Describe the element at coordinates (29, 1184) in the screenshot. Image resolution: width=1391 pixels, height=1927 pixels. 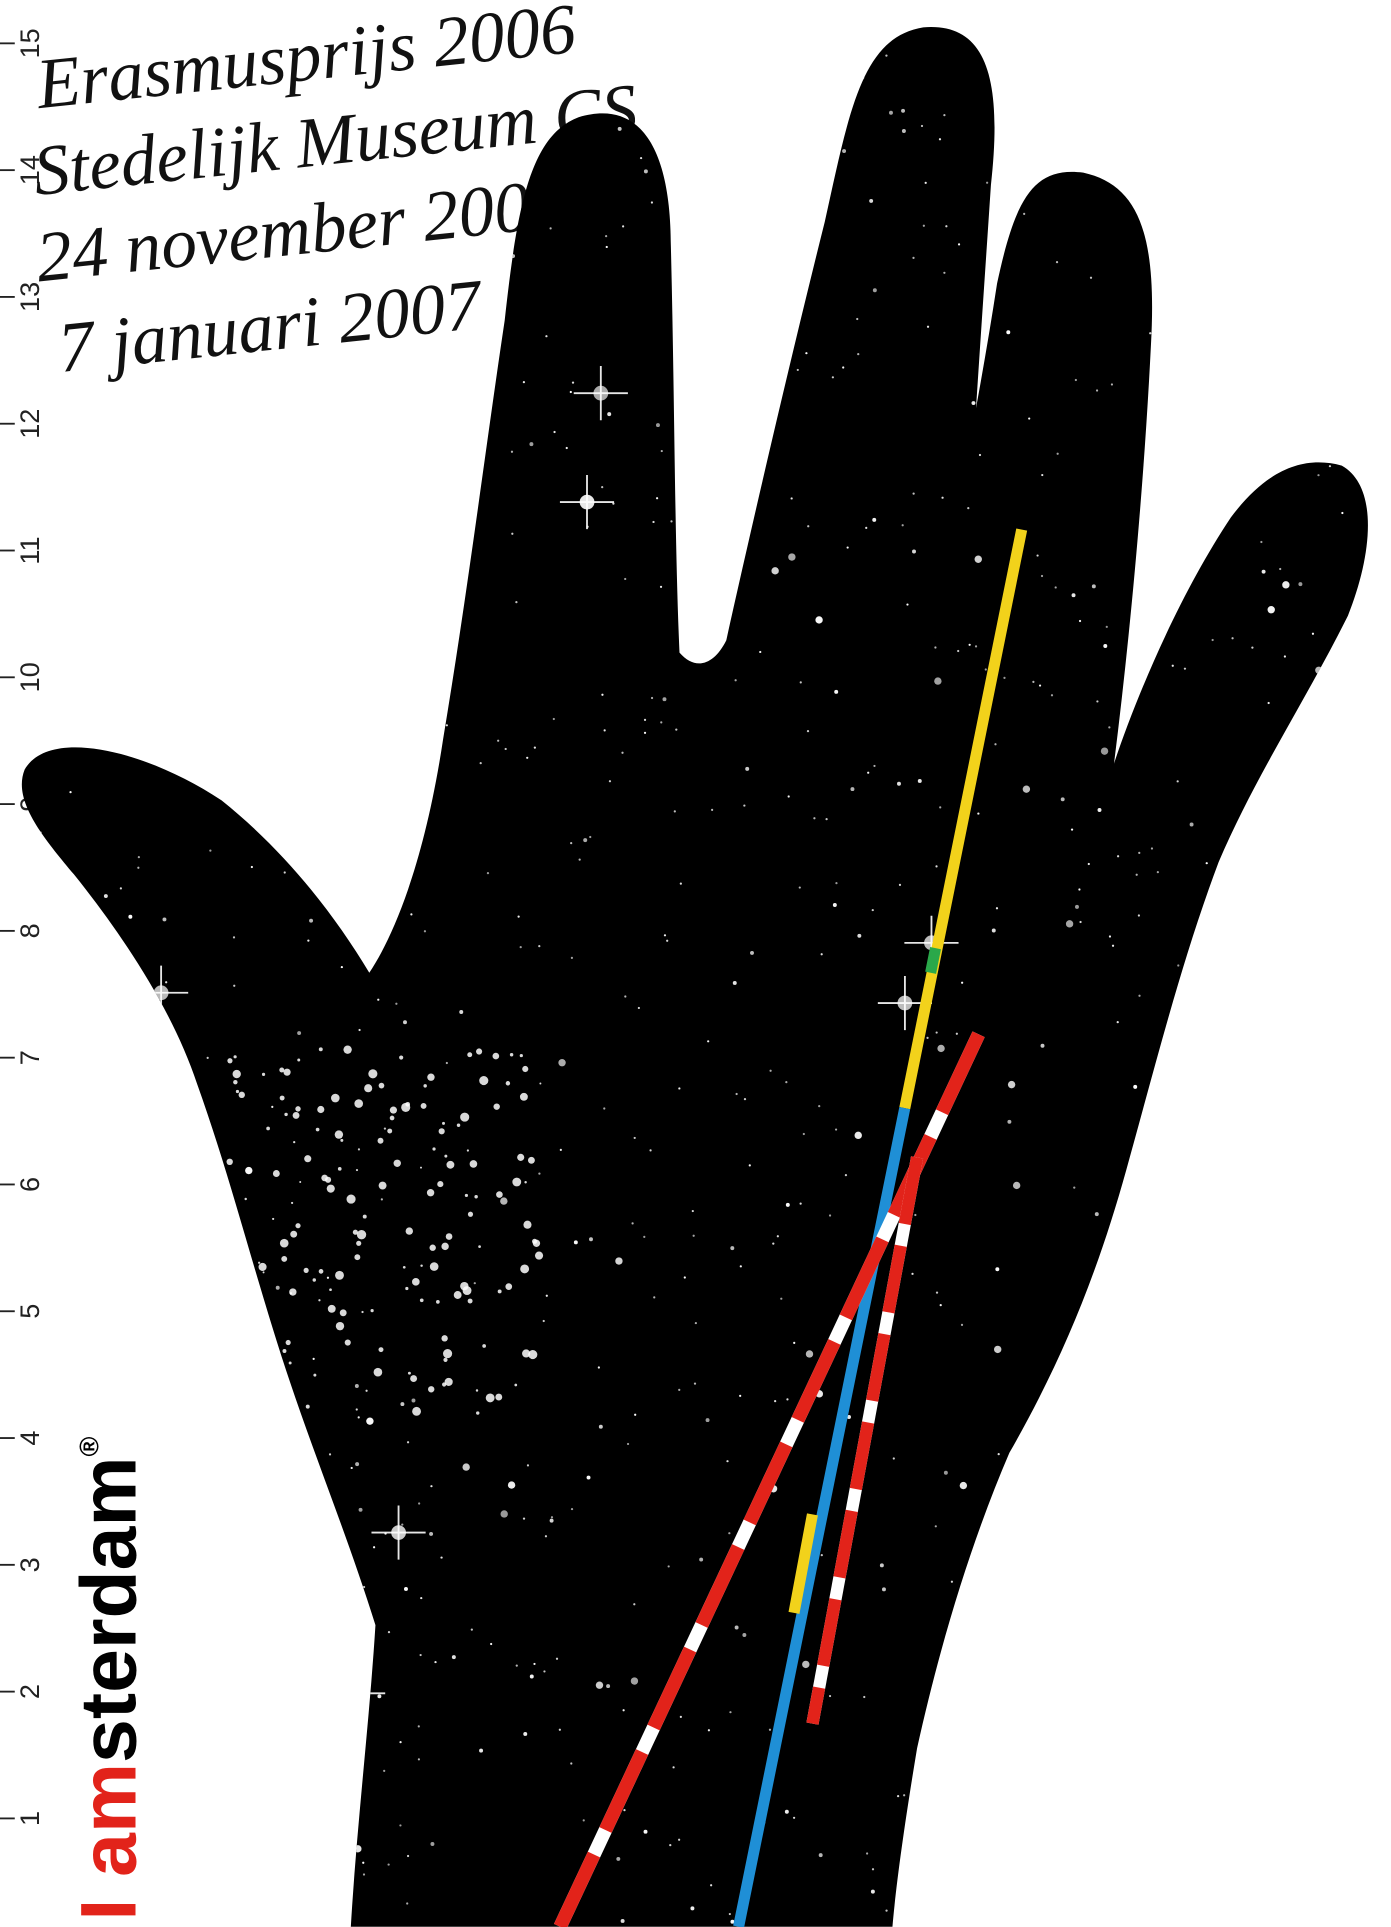
I see `ruler-label: 6` at that location.